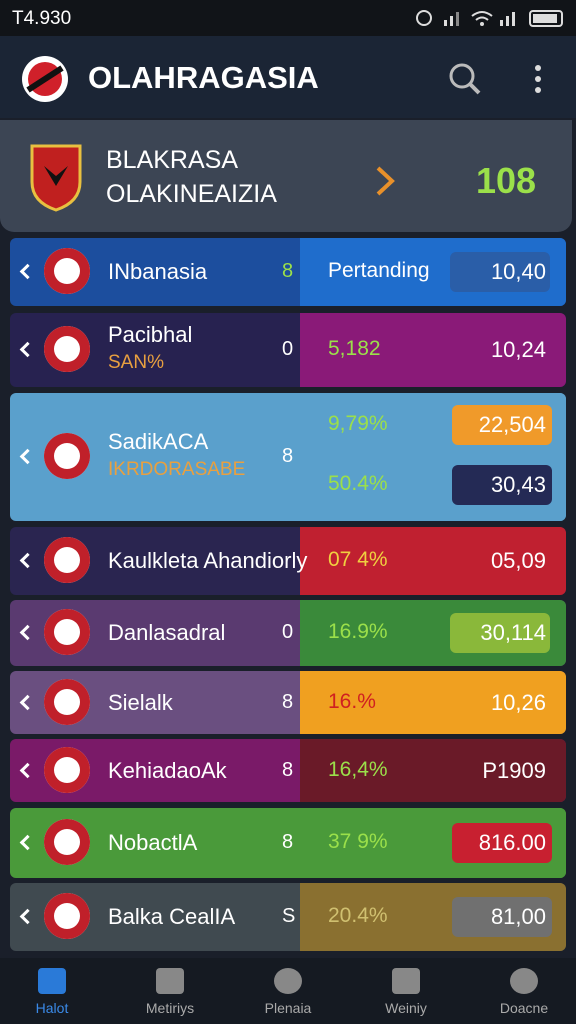 This screenshot has height=1024, width=576. Describe the element at coordinates (358, 769) in the screenshot. I see `stat-label: 16,4%` at that location.